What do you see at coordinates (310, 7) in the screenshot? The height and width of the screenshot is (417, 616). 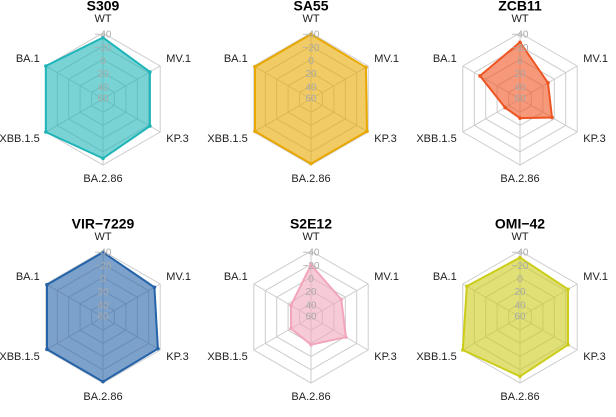 I see `chart-title: SA55` at bounding box center [310, 7].